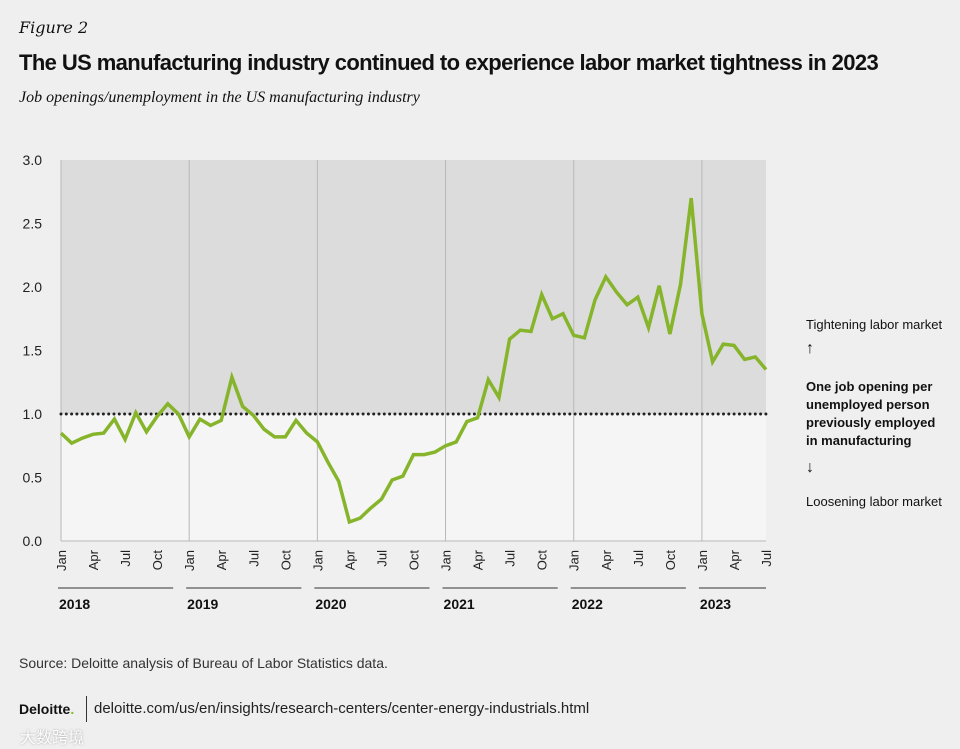  Describe the element at coordinates (413, 477) in the screenshot. I see `lower-shade` at that location.